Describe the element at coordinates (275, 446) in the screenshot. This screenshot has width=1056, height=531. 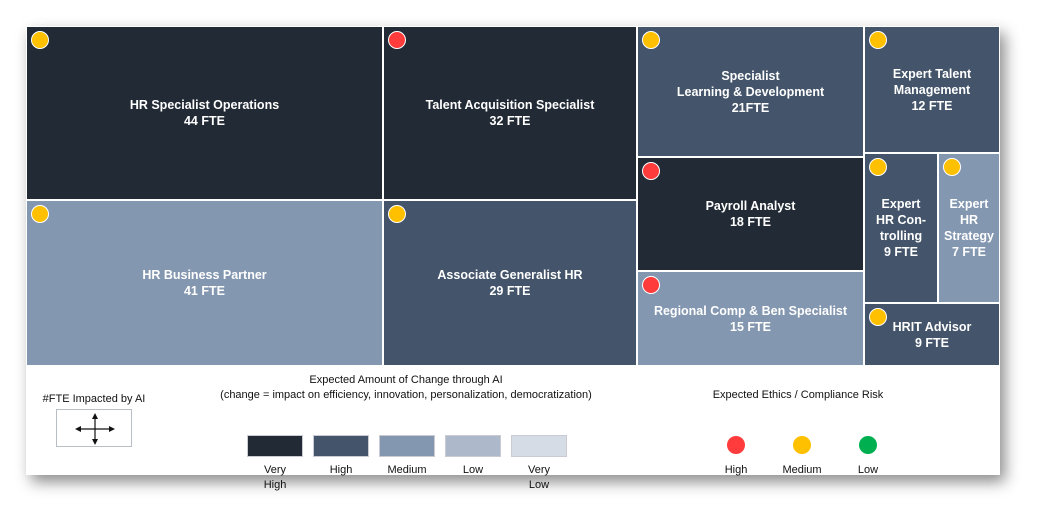
I see `swatch-very-high` at that location.